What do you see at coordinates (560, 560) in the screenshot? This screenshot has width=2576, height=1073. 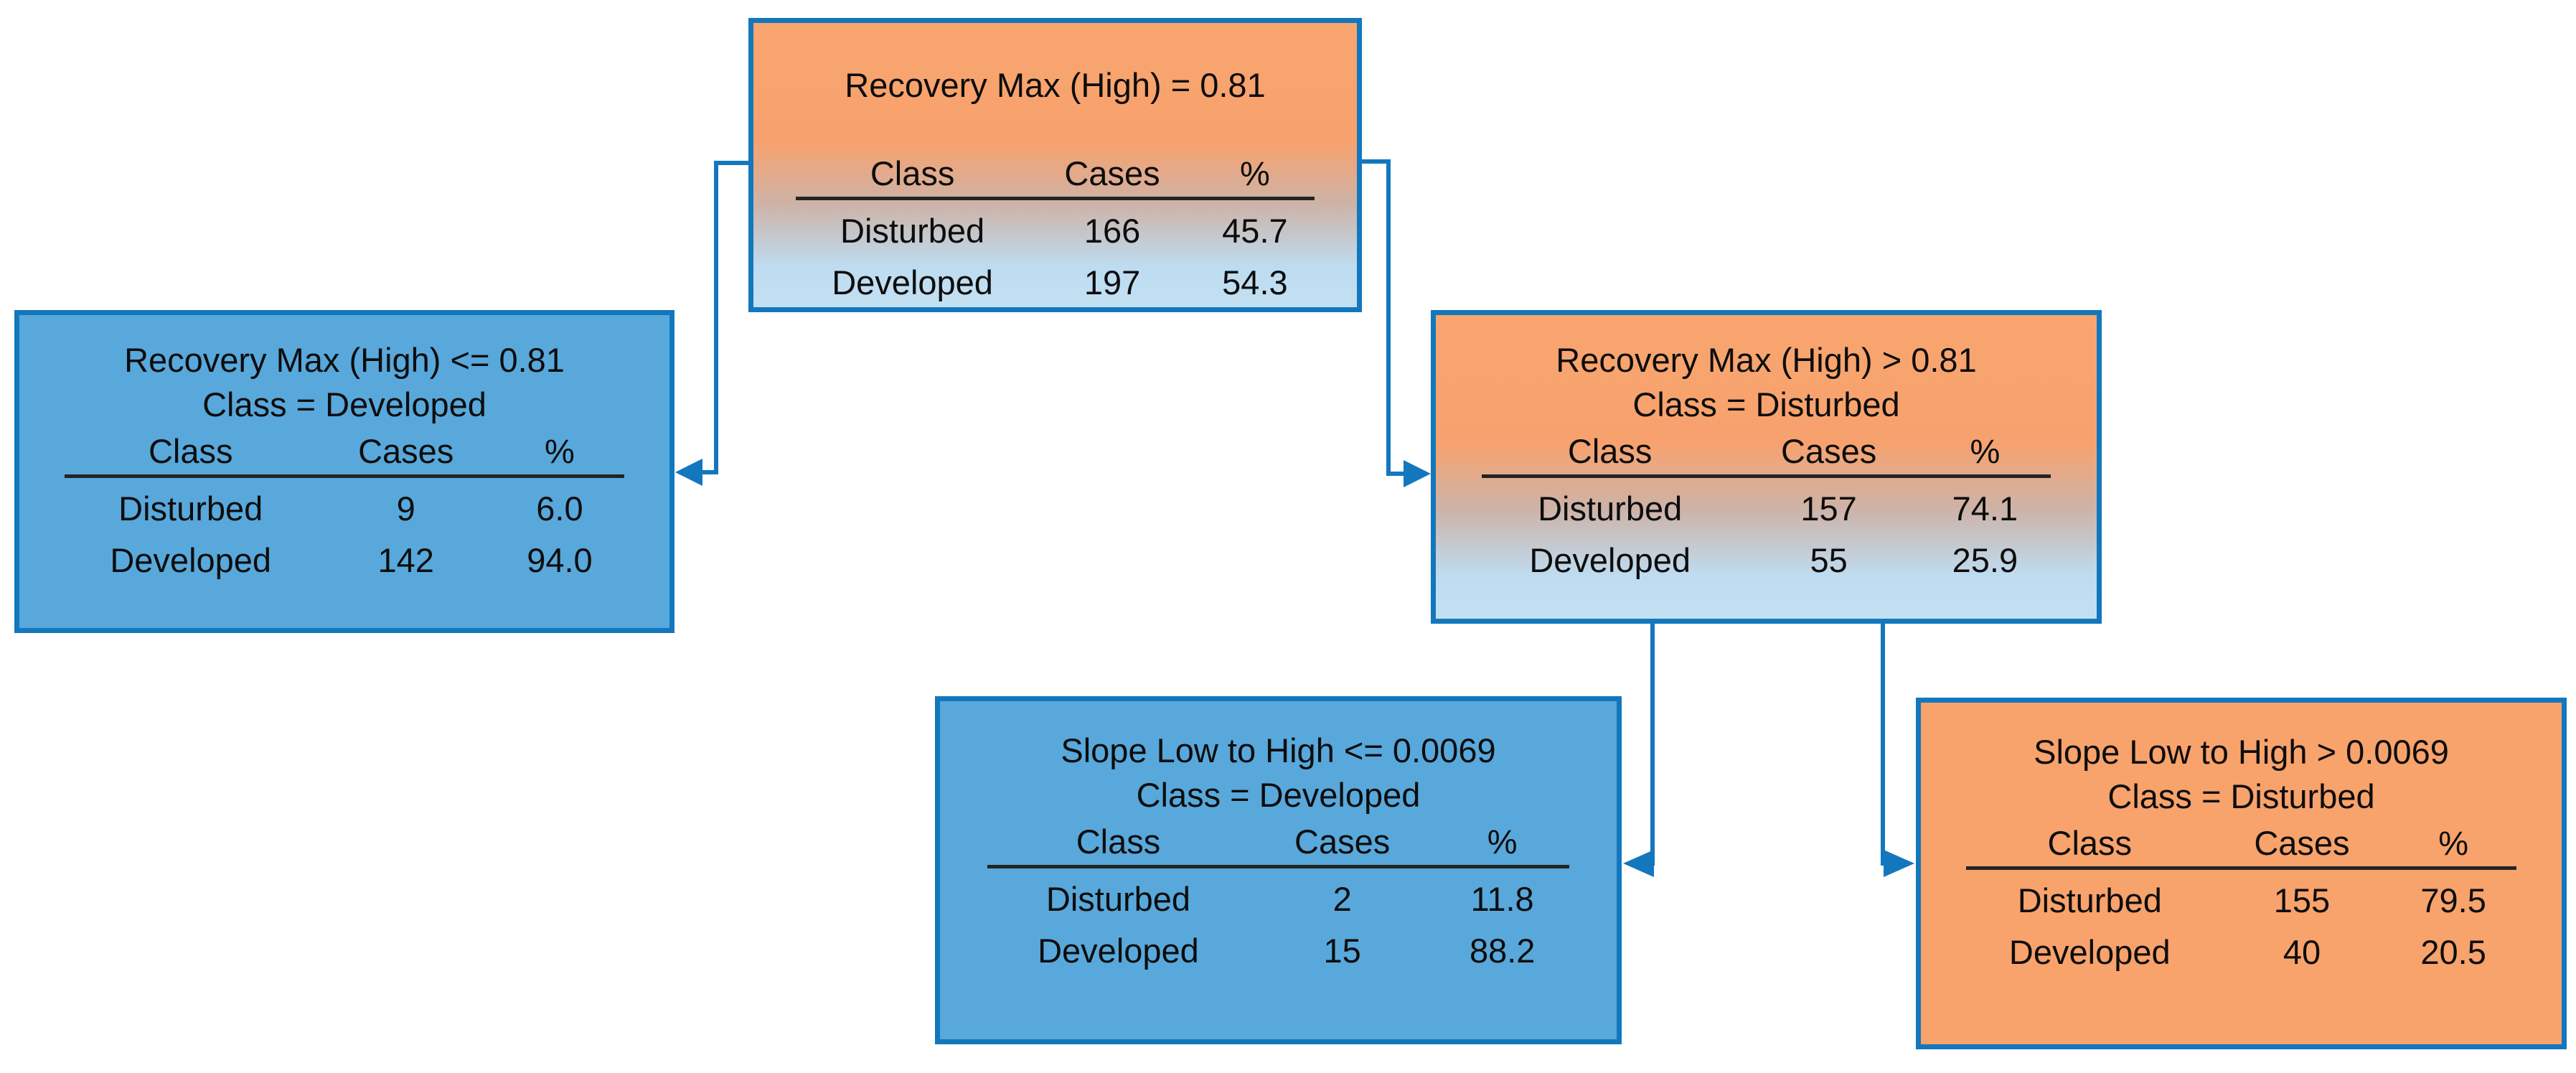 I see `cell-pct: 94.0` at bounding box center [560, 560].